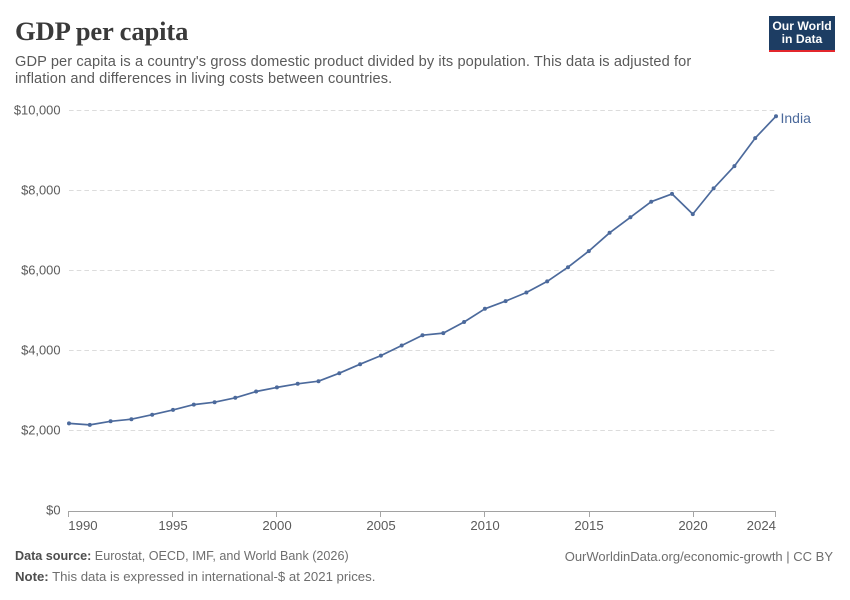  What do you see at coordinates (484, 525) in the screenshot?
I see `svg-text: 2010` at bounding box center [484, 525].